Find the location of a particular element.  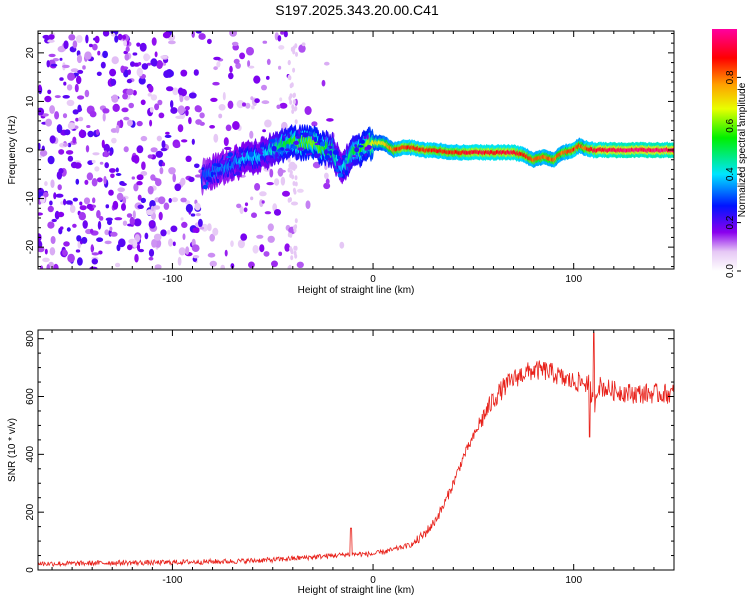

y-tick-label: 10 is located at coordinates (30, 101).